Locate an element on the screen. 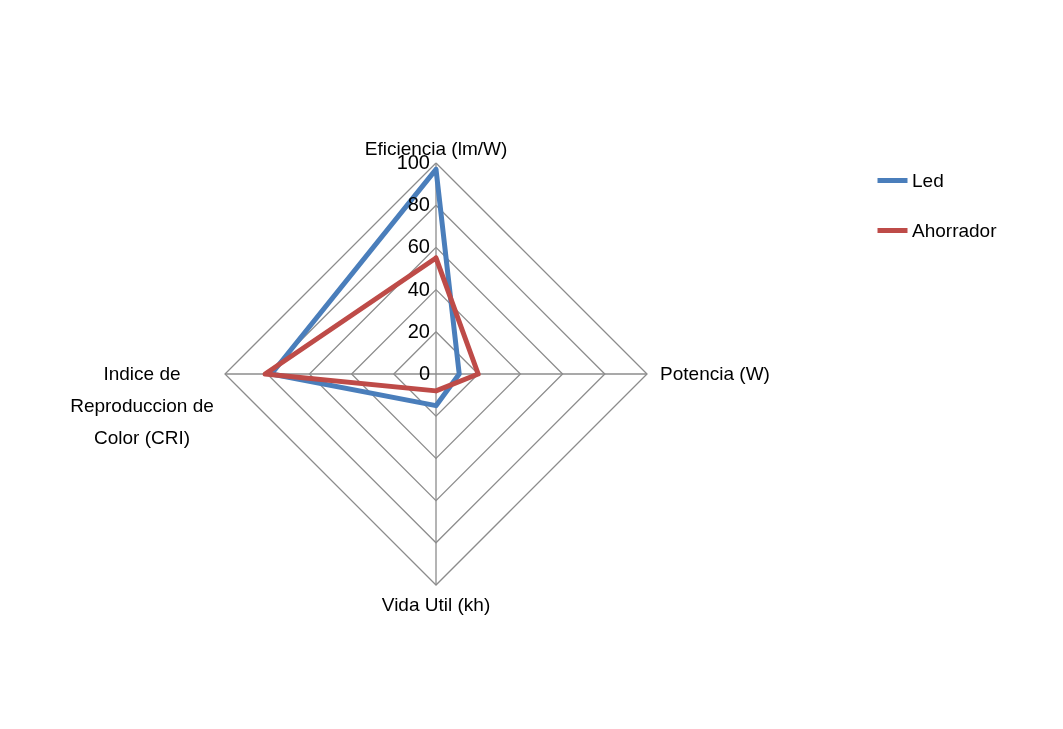  y-tick-label: 80 is located at coordinates (418, 204).